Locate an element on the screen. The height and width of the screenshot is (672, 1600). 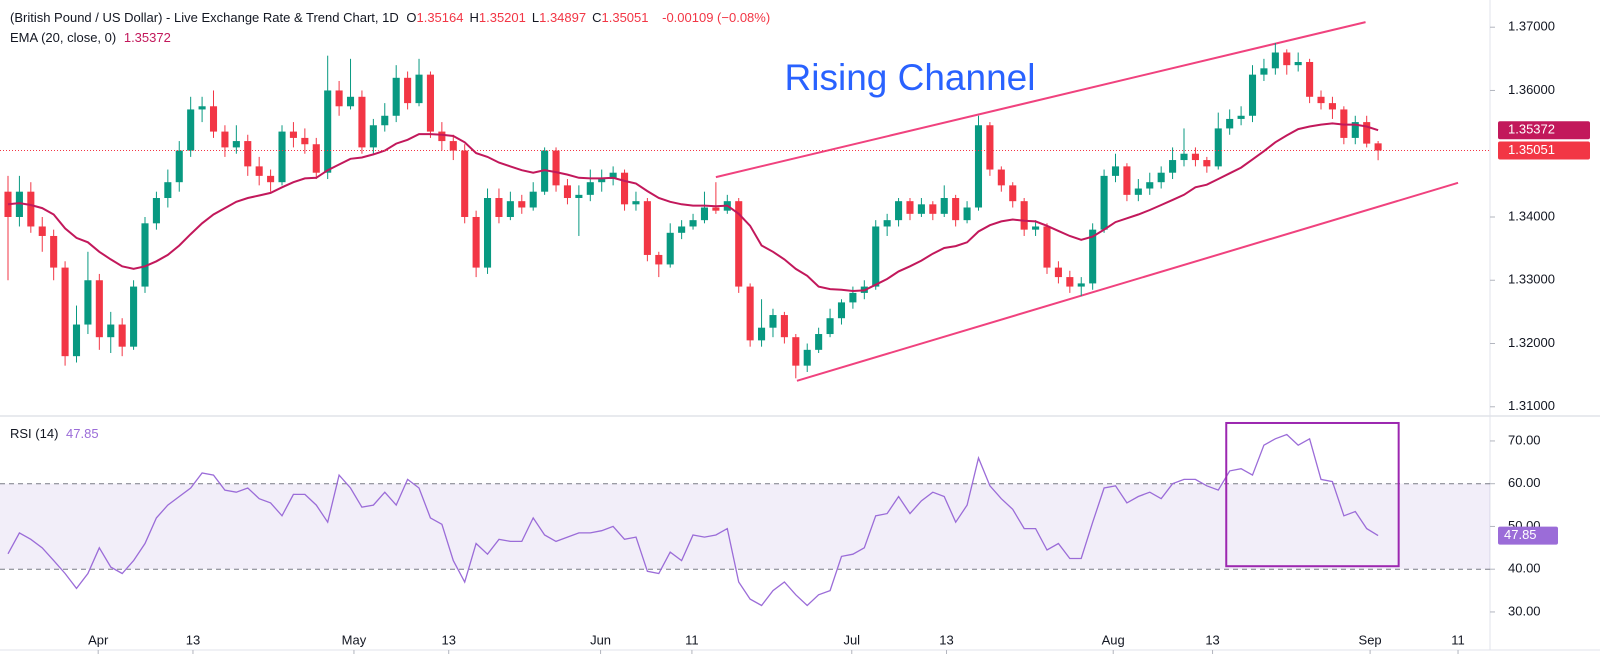
last-price-label-bg is located at coordinates (1544, 150).